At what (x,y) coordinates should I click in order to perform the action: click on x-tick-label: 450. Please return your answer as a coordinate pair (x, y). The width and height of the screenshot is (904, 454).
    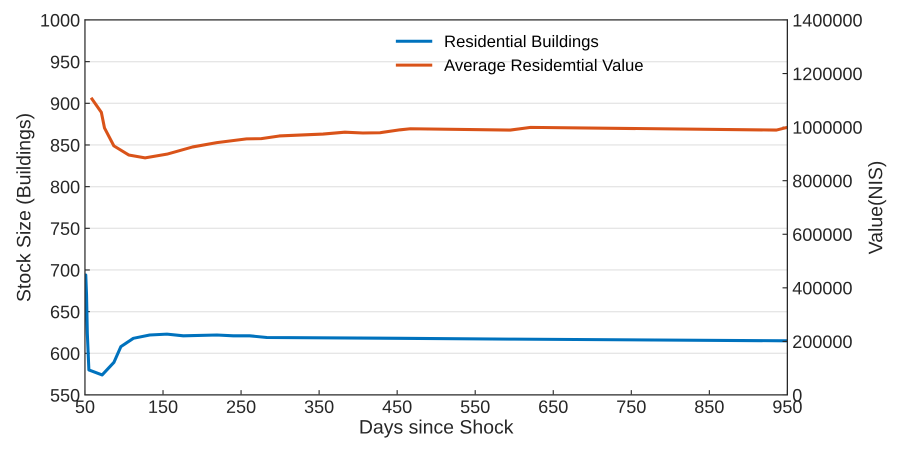
    Looking at the image, I should click on (397, 407).